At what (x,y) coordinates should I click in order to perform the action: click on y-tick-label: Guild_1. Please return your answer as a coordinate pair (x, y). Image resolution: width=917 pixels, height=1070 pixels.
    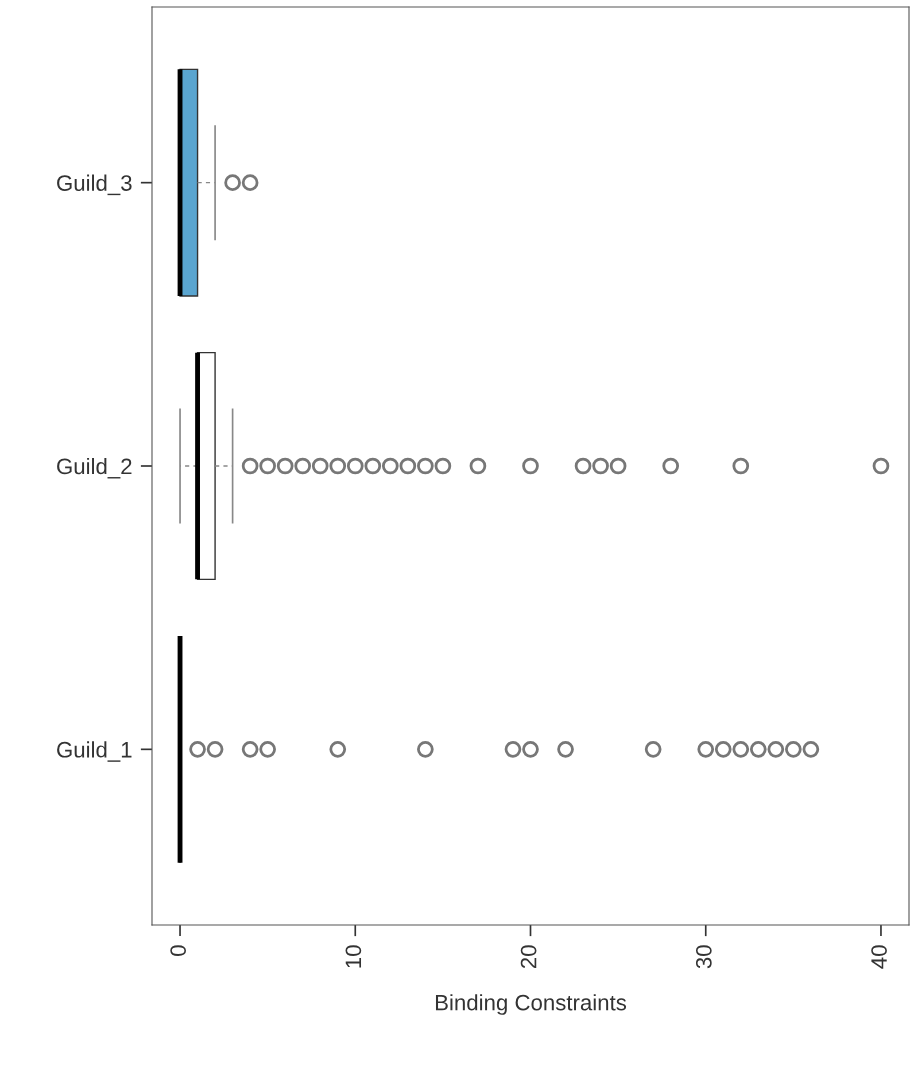
    Looking at the image, I should click on (94, 751).